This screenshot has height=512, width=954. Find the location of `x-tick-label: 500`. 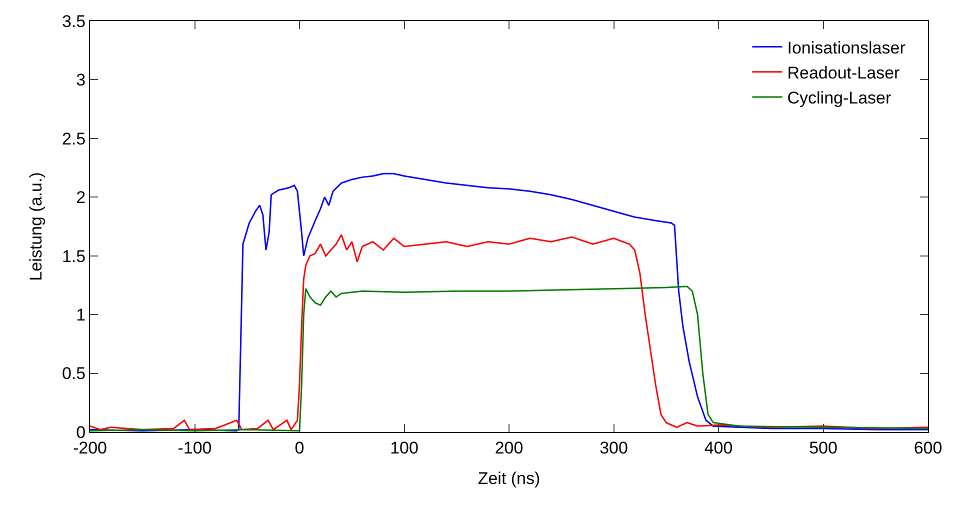

x-tick-label: 500 is located at coordinates (823, 448).